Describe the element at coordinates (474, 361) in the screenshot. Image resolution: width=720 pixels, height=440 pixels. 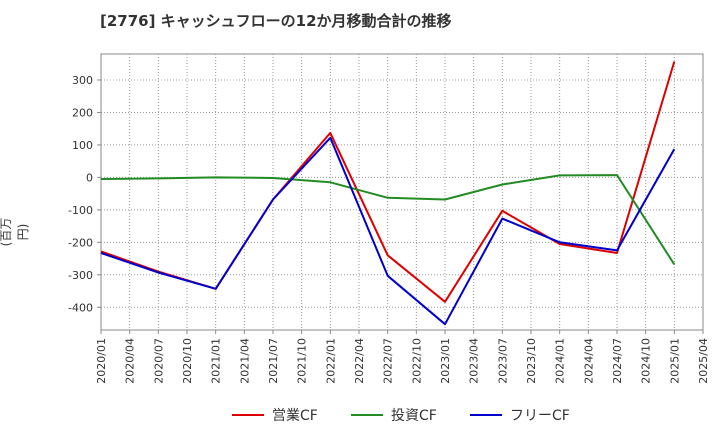
I see `x-tick-label: 2023/04` at that location.